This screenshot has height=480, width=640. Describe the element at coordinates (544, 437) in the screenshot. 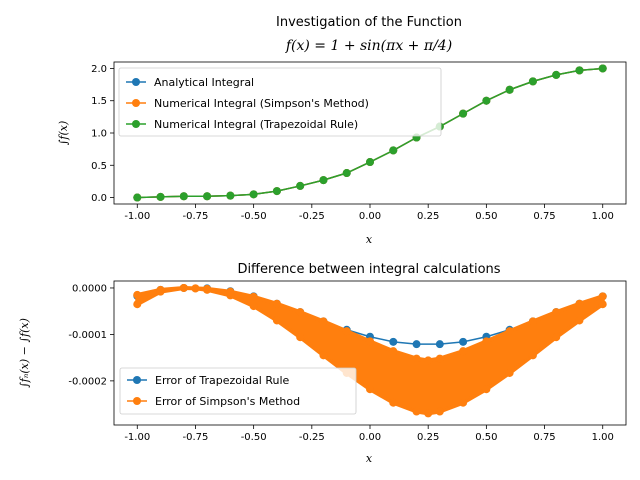

I see `chart1-xtick-label: 0.75` at that location.